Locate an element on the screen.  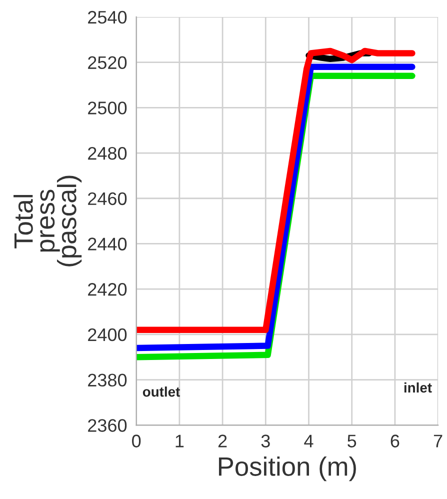
y-tick-label: 2400 is located at coordinates (107, 335).